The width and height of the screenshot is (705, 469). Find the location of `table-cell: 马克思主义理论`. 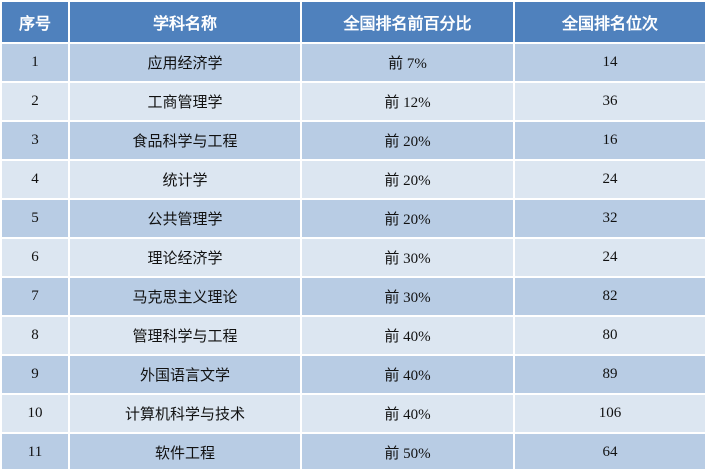

table-cell: 马克思主义理论 is located at coordinates (185, 296).